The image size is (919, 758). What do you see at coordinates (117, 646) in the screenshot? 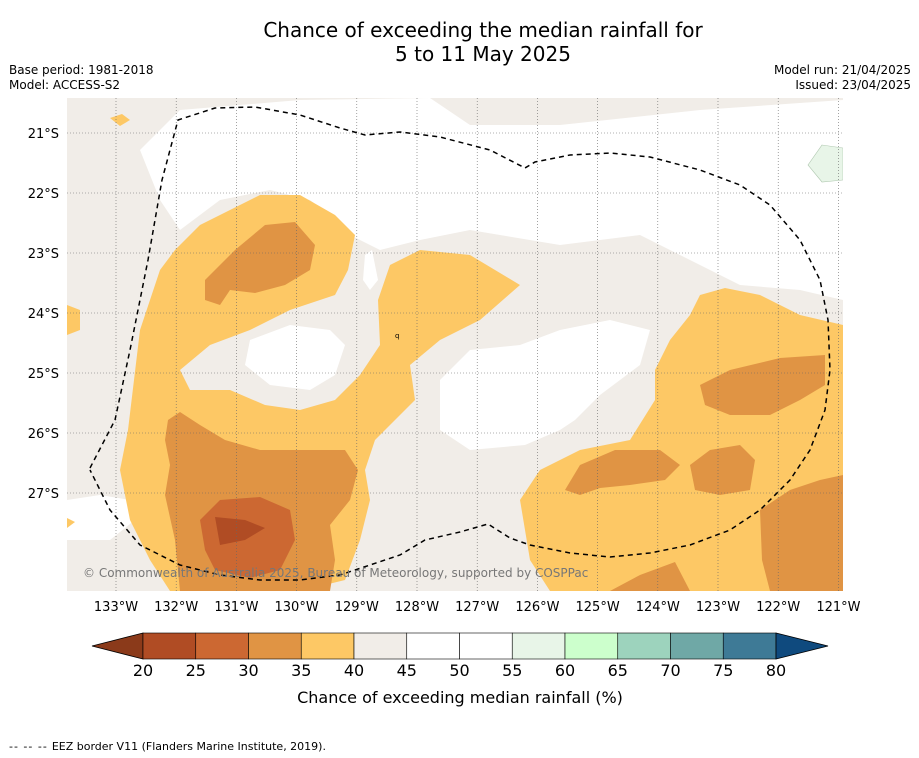
I see `colorbar-extend-low` at bounding box center [117, 646].